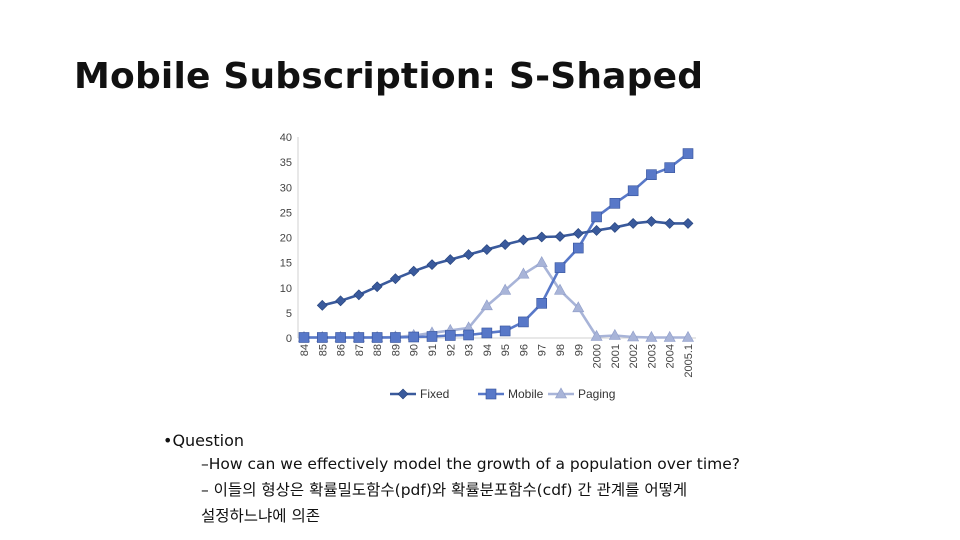 Image resolution: width=960 pixels, height=540 pixels. Describe the element at coordinates (342, 350) in the screenshot. I see `x-tick-label: 86` at that location.